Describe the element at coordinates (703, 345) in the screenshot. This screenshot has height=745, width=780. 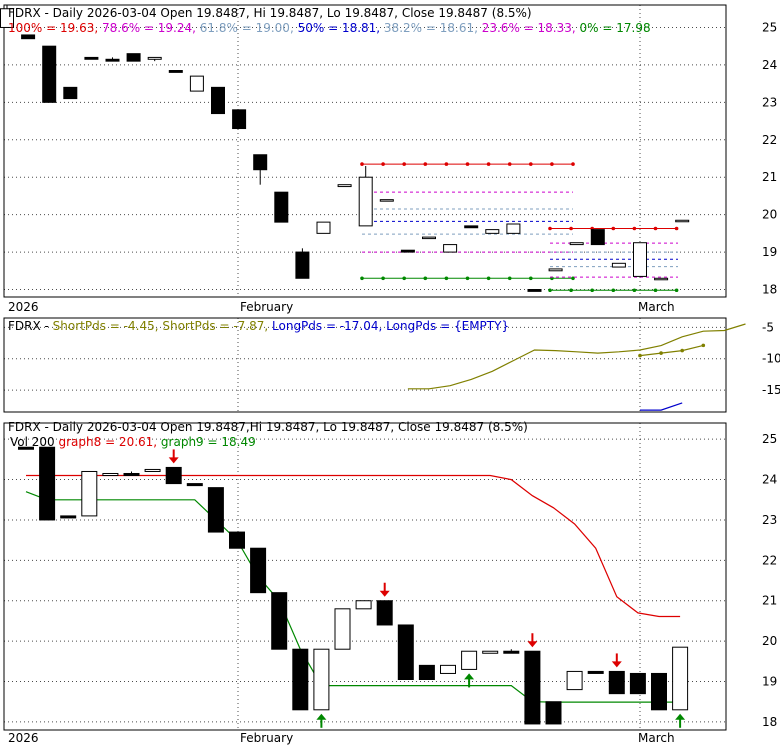
I see `indicator-series-dot` at that location.